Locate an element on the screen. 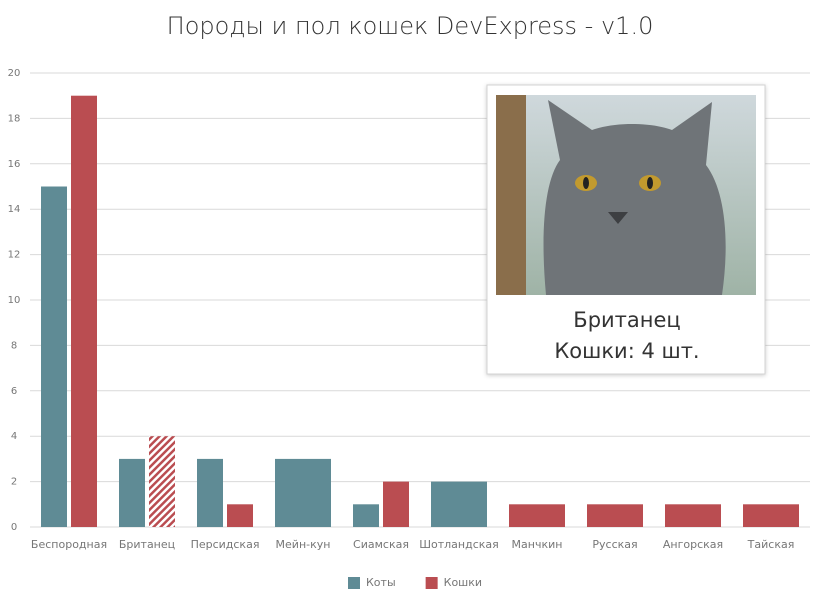  x-tick-label: Персидская is located at coordinates (225, 544).